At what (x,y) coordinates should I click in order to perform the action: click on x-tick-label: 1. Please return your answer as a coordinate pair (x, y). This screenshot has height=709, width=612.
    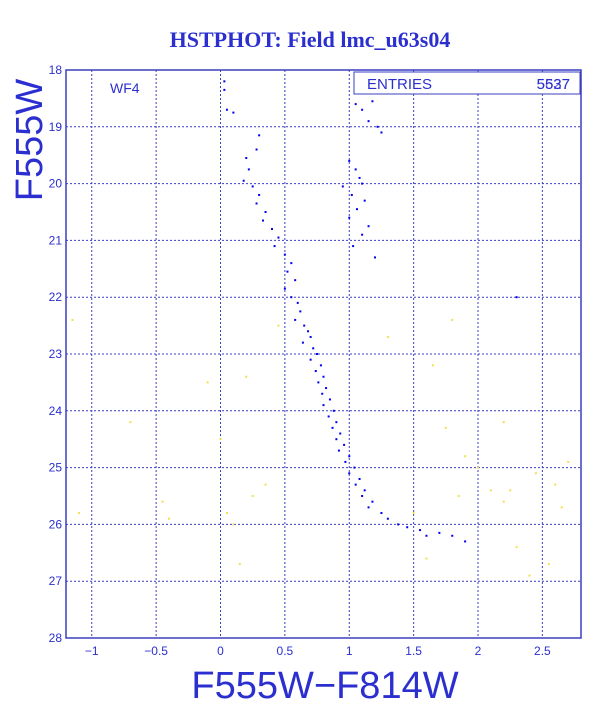
    Looking at the image, I should click on (349, 651).